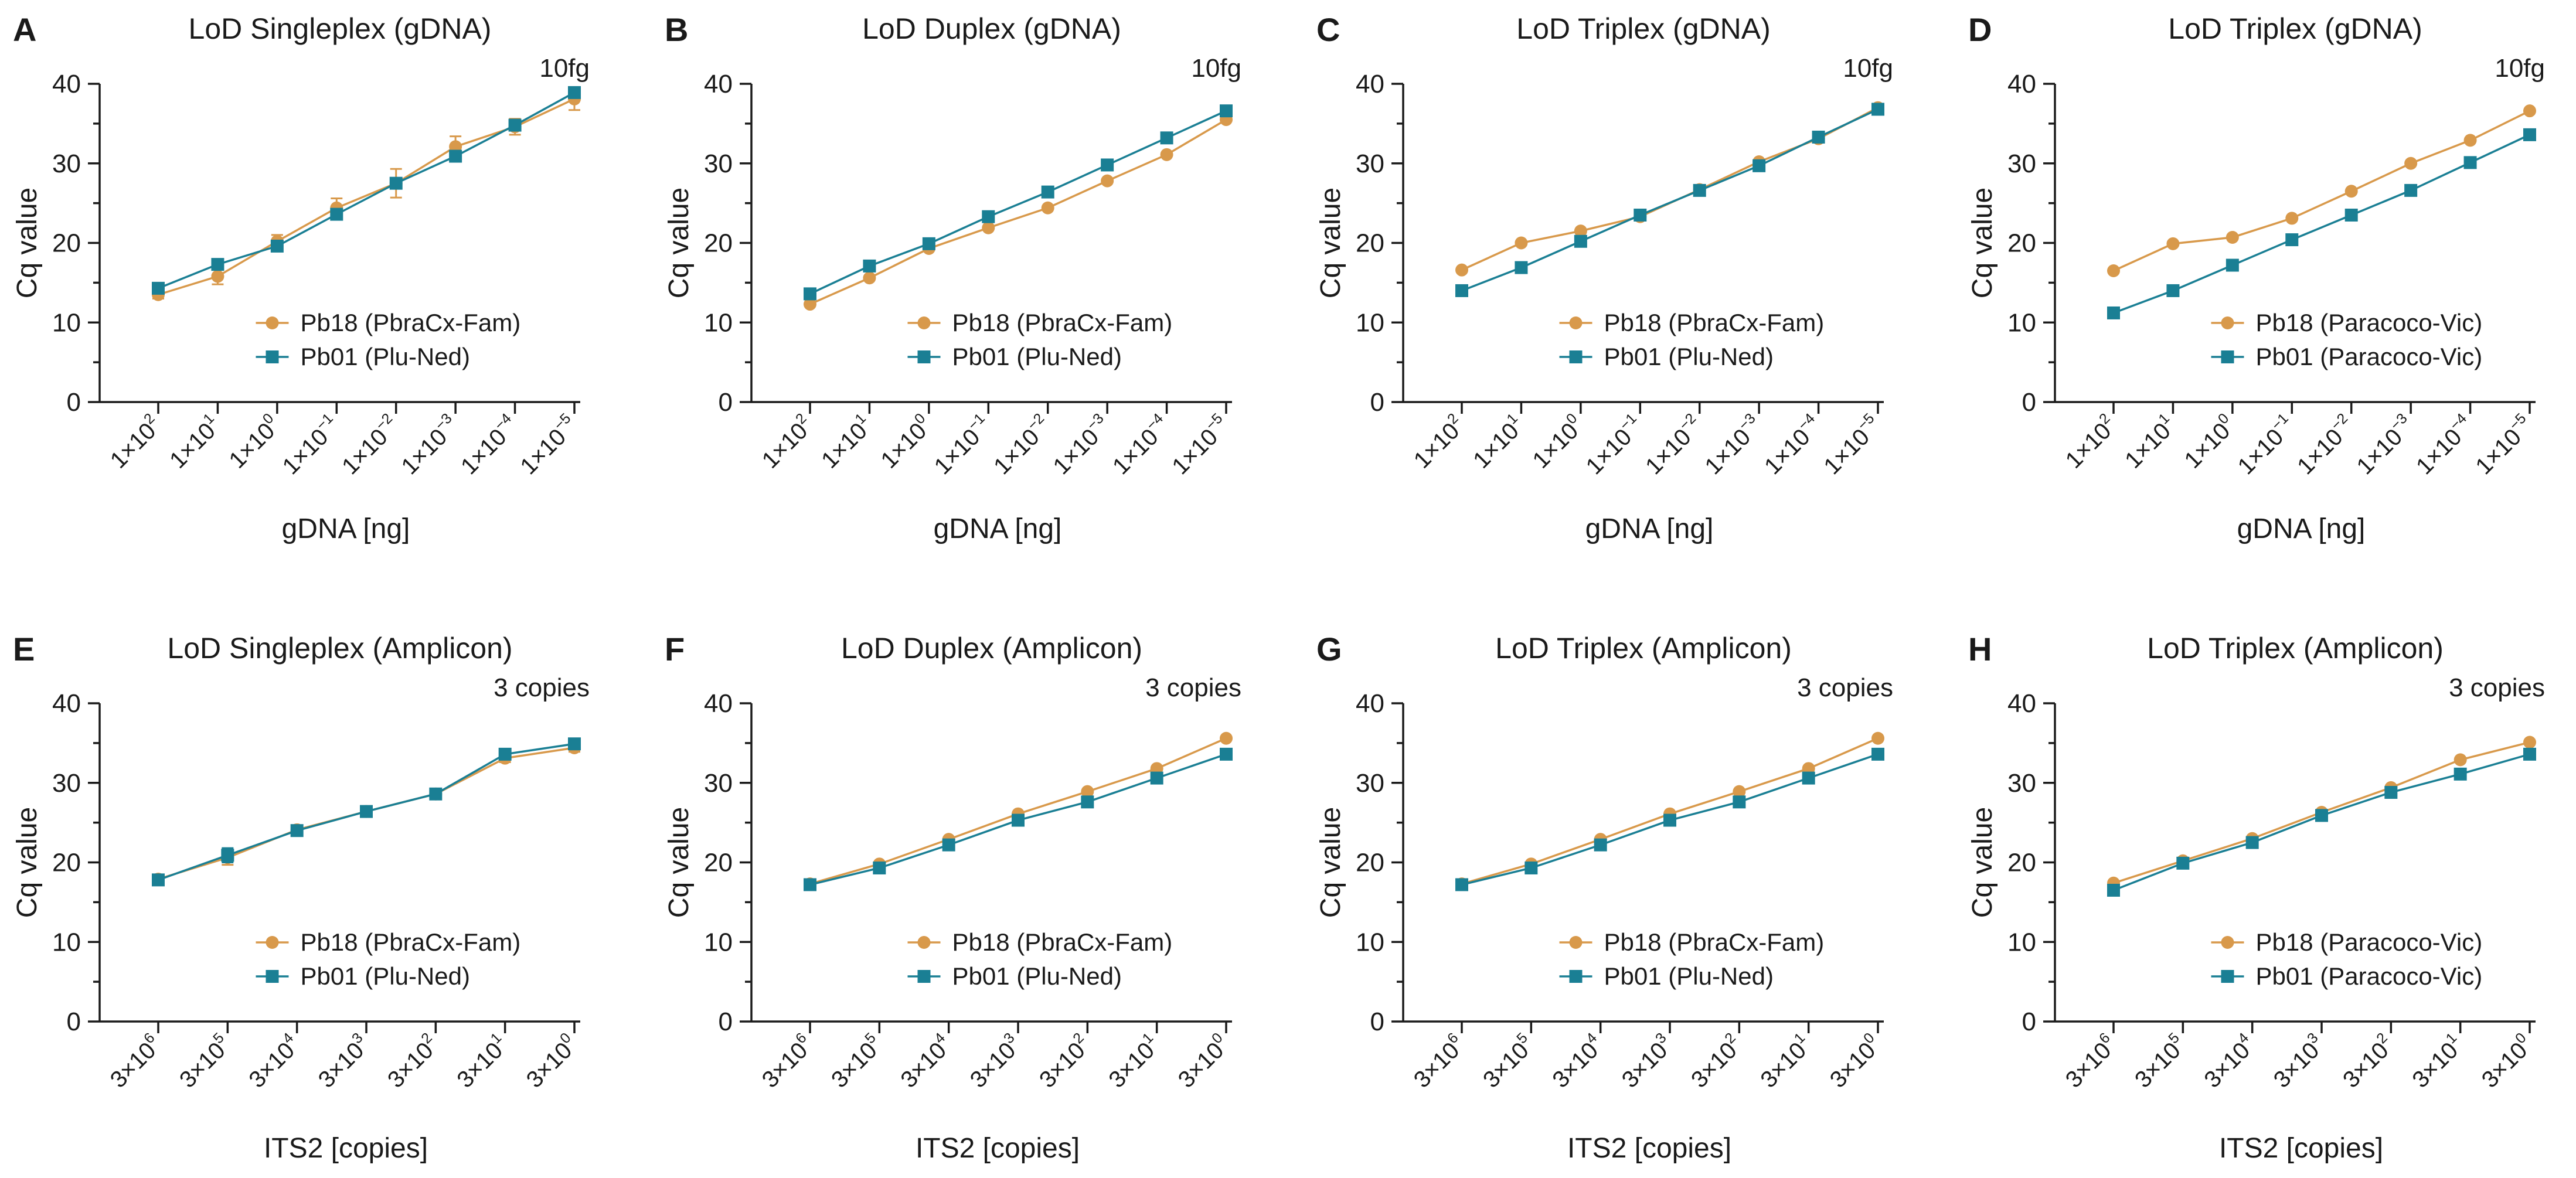  Describe the element at coordinates (2325, 445) in the screenshot. I see `x-tick-label: 1×10−2` at that location.